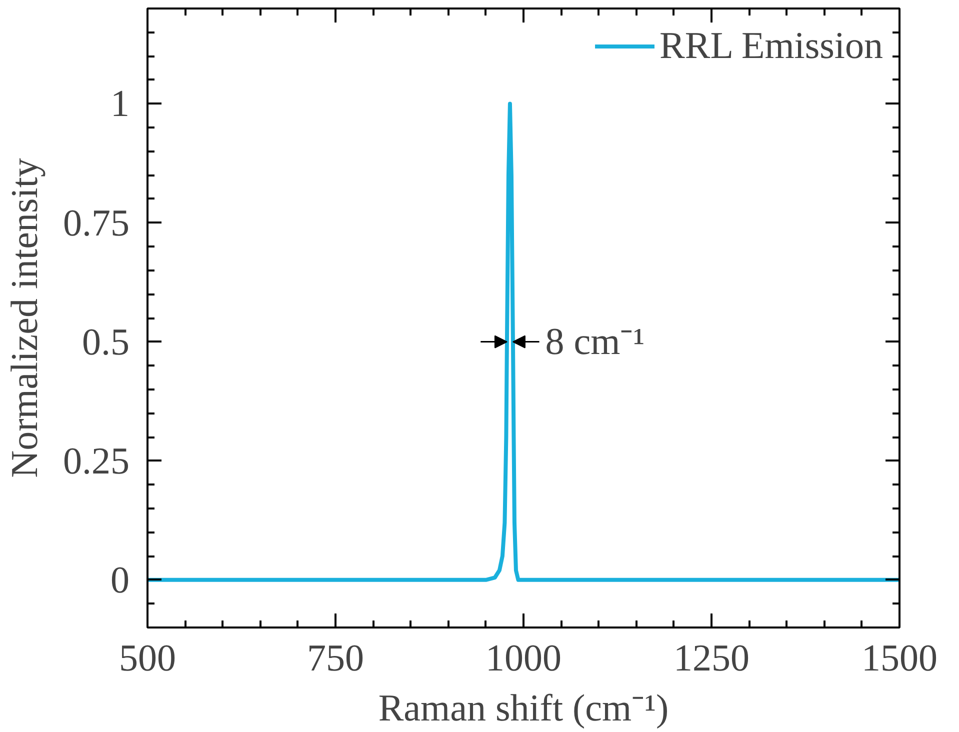 Image resolution: width=959 pixels, height=732 pixels. Describe the element at coordinates (25, 318) in the screenshot. I see `y-axis-title: Normalized intensity` at that location.